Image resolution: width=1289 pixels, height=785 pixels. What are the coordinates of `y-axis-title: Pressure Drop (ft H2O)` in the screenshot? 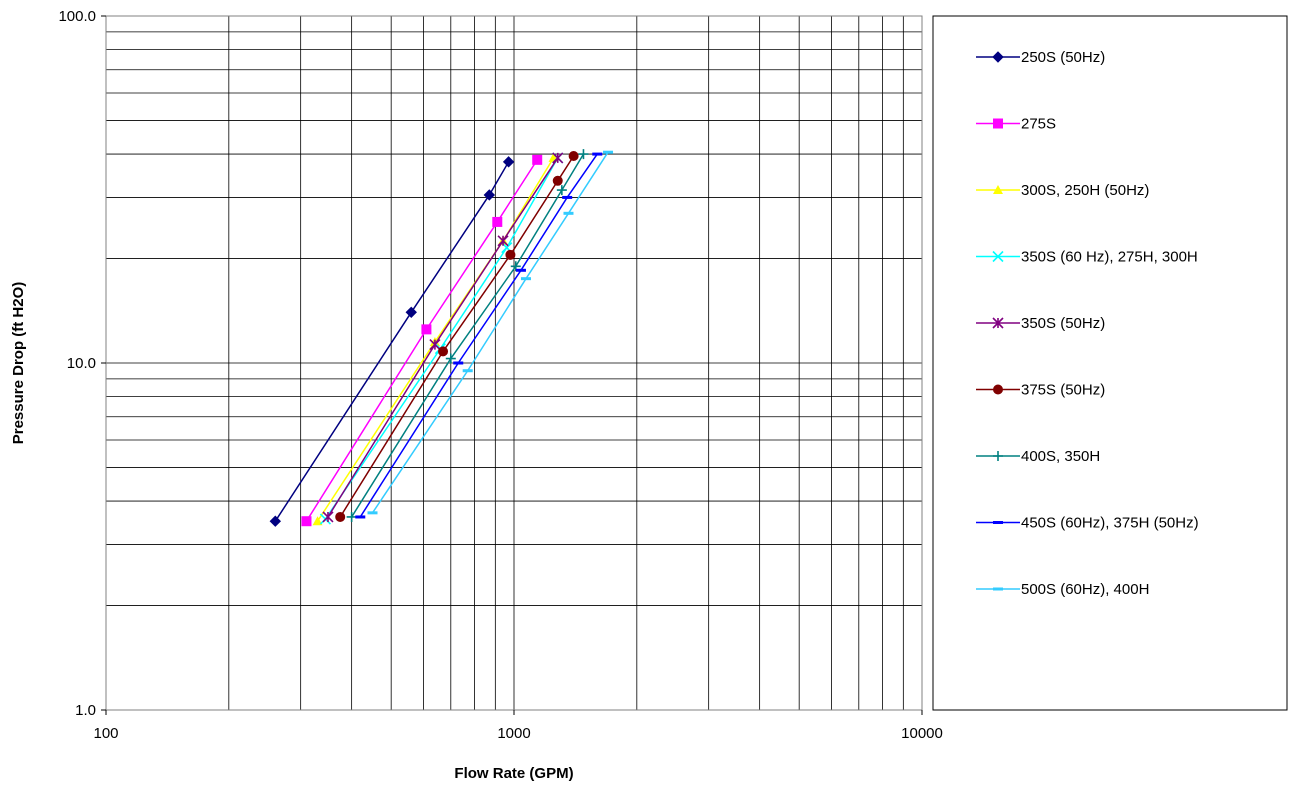 It's located at (18, 363).